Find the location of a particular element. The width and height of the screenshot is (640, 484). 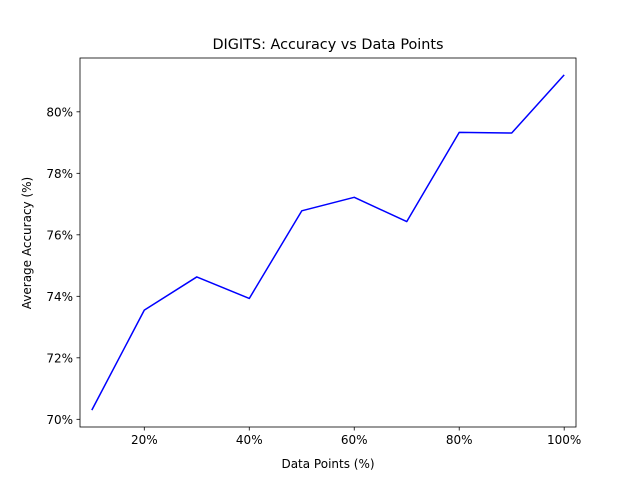

y-tick-label: 78% is located at coordinates (59, 174).